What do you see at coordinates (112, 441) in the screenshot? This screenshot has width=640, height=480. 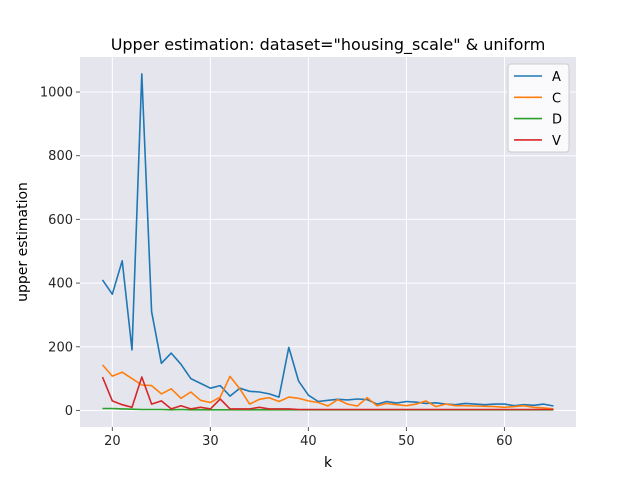 I see `x-tick-label: 20` at bounding box center [112, 441].